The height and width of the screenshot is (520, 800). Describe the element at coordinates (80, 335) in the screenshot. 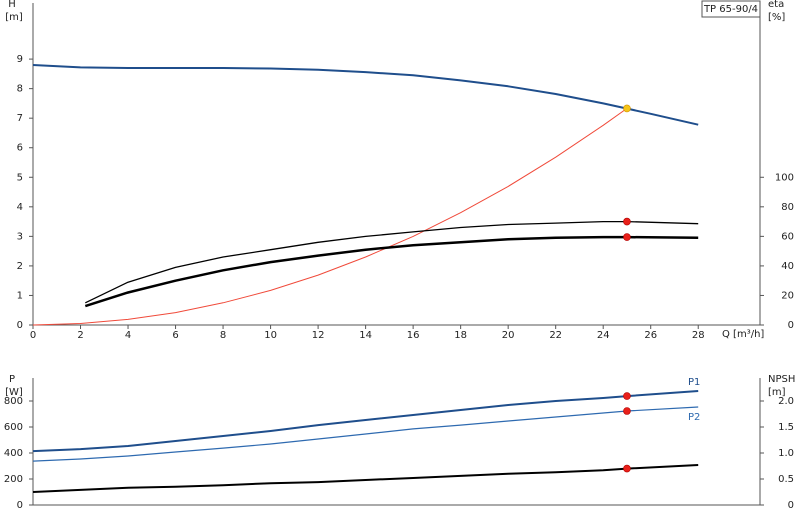

I see `x-tick-label: 2` at that location.